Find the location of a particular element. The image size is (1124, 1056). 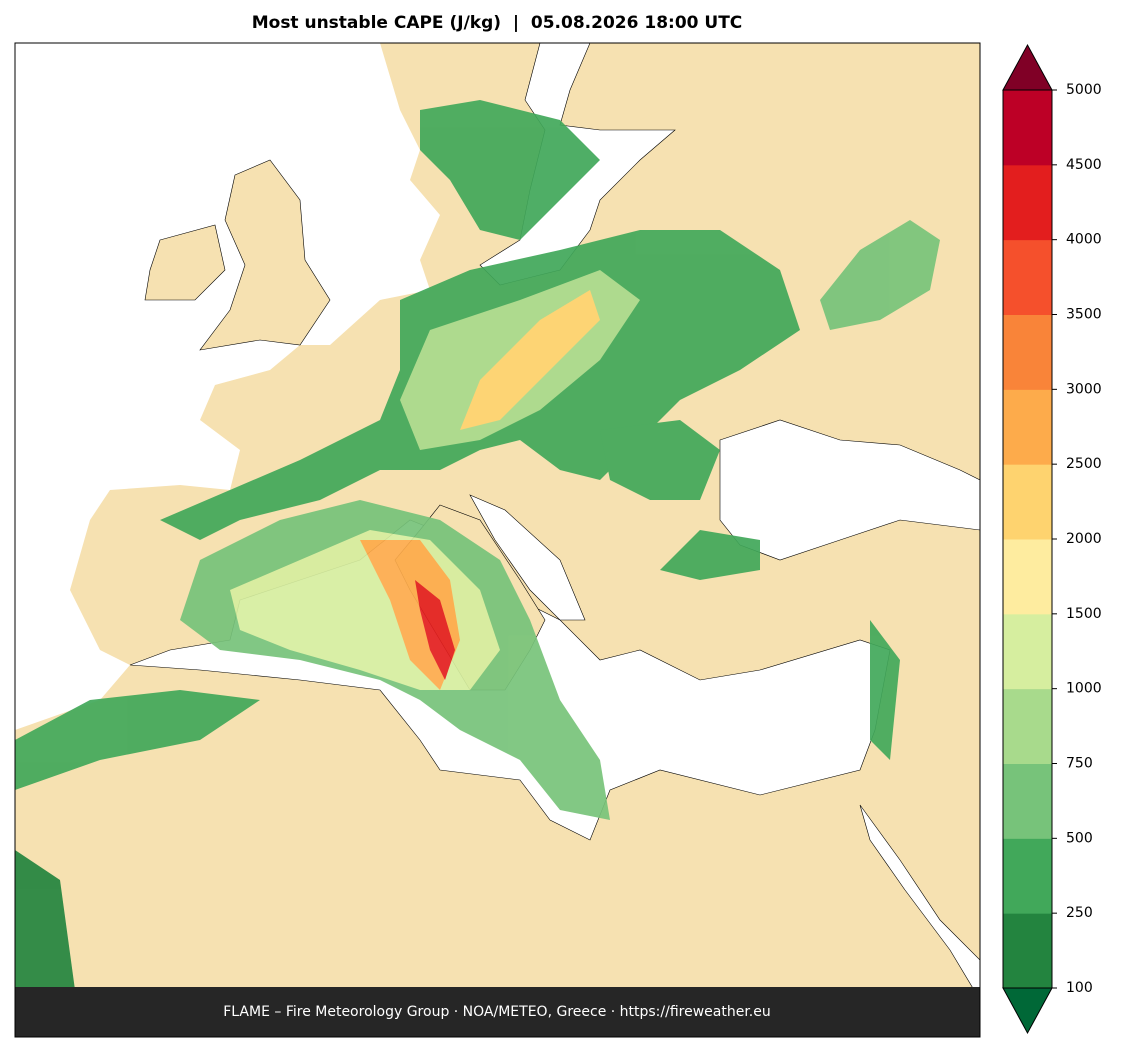

colorbar-tick-label: 250 is located at coordinates (1079, 913).